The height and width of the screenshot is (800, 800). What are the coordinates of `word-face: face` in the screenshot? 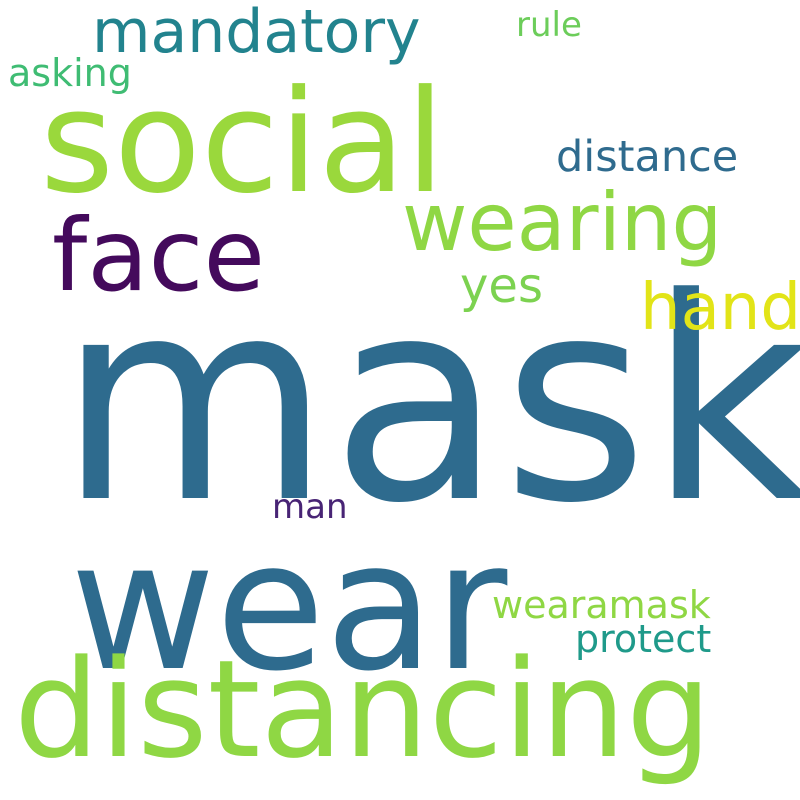 It's located at (158, 255).